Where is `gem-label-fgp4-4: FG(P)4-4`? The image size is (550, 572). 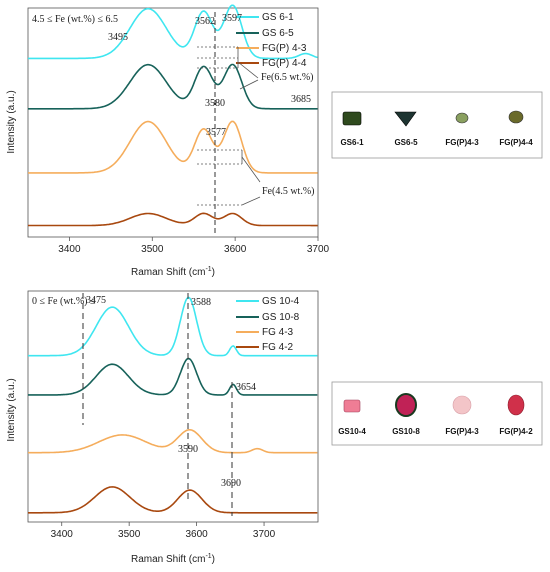
gem-label-fgp4-4: FG(P)4-4 is located at coordinates (516, 142).